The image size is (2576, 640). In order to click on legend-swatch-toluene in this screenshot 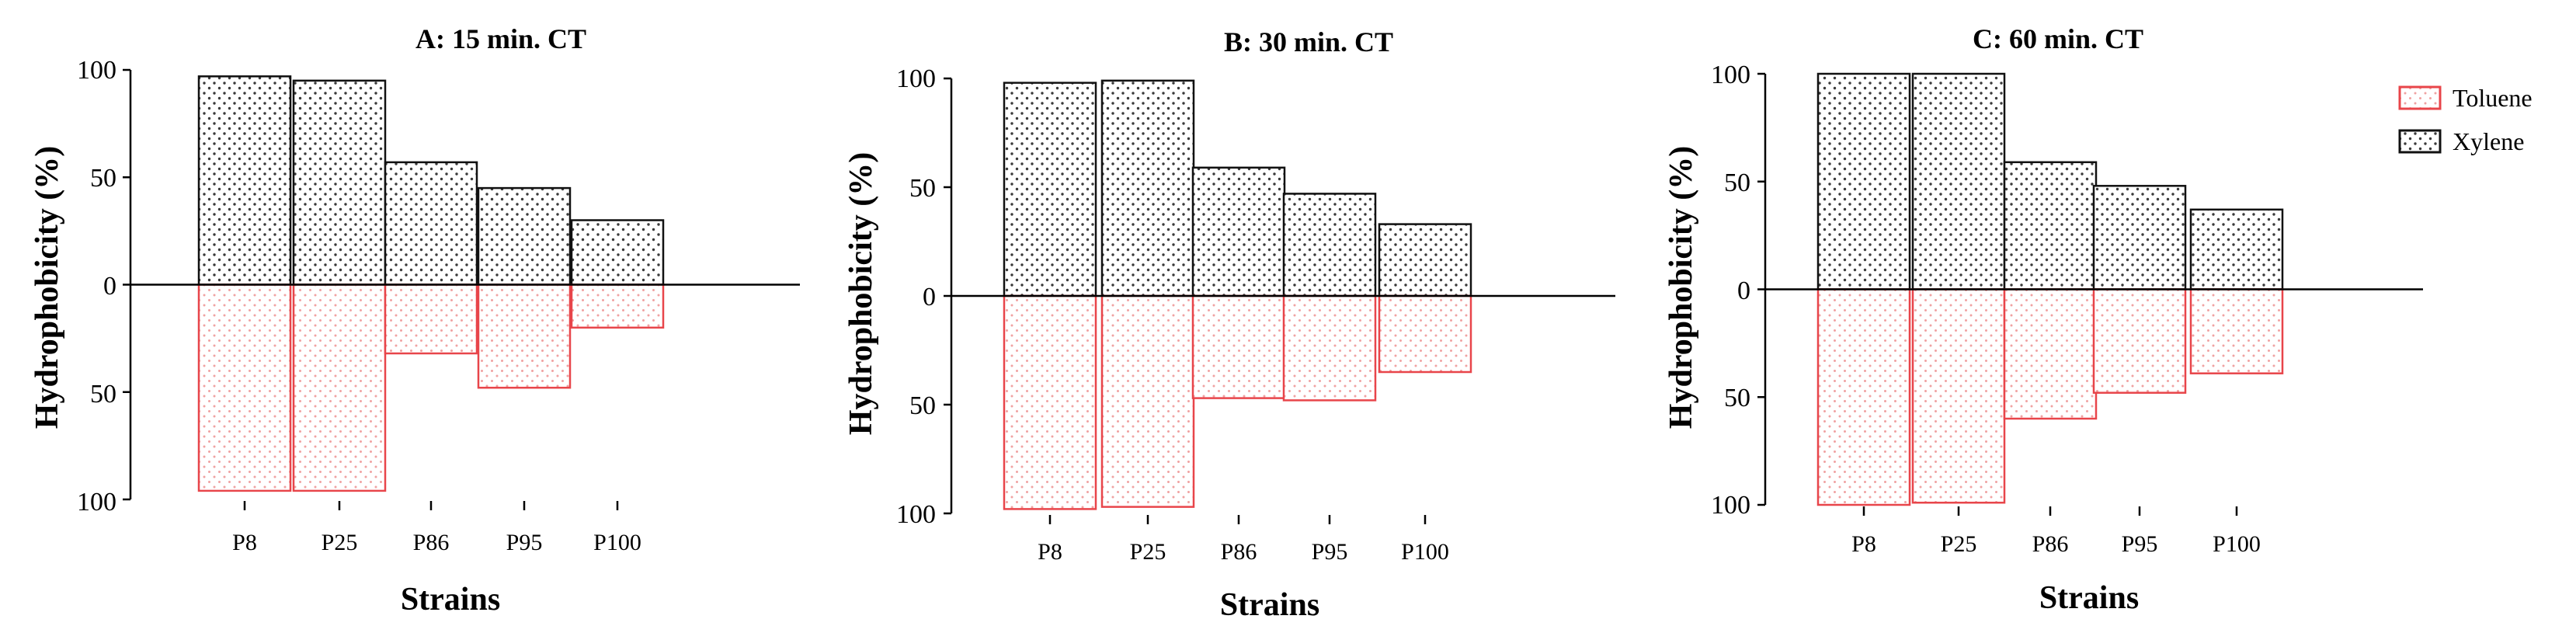, I will do `click(2420, 98)`.